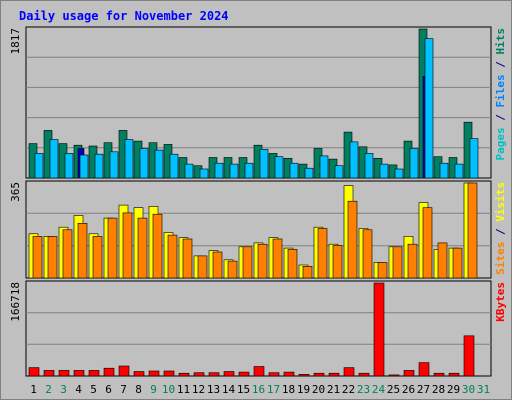  What do you see at coordinates (63, 389) in the screenshot?
I see `x-tick-label: 3` at bounding box center [63, 389].